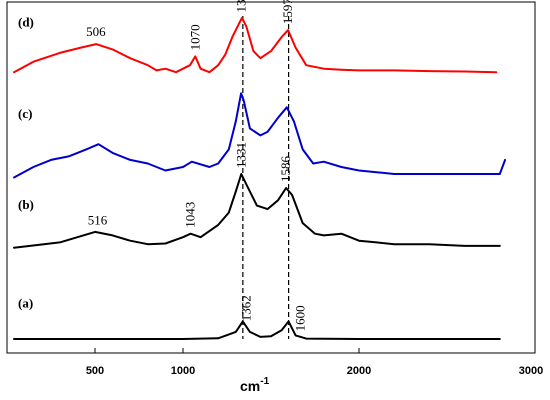  I want to click on peak-label-1597: 1597, so click(287, 12).